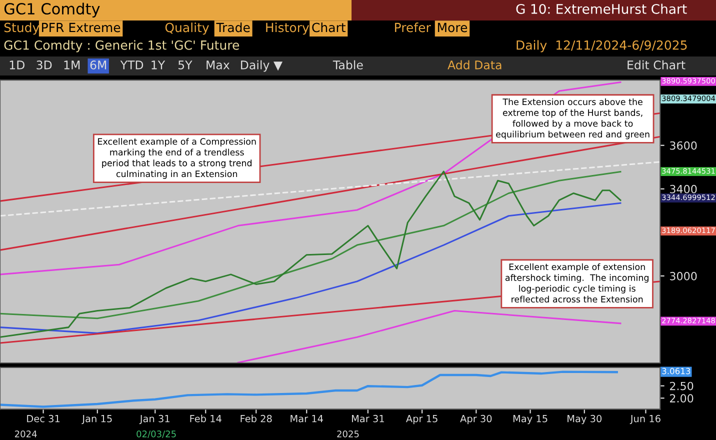  I want to click on x-tick-label: May 30, so click(585, 419).